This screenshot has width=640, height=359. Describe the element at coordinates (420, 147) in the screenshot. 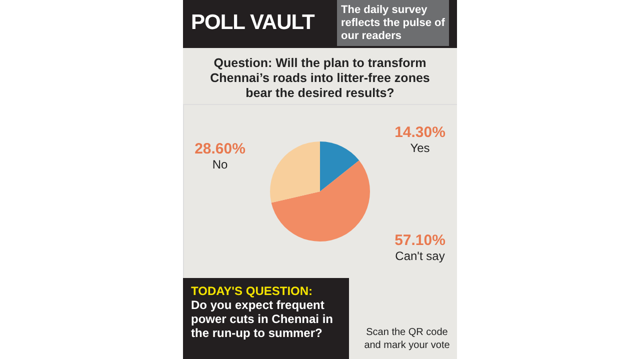

I see `slice-label: Yes` at that location.